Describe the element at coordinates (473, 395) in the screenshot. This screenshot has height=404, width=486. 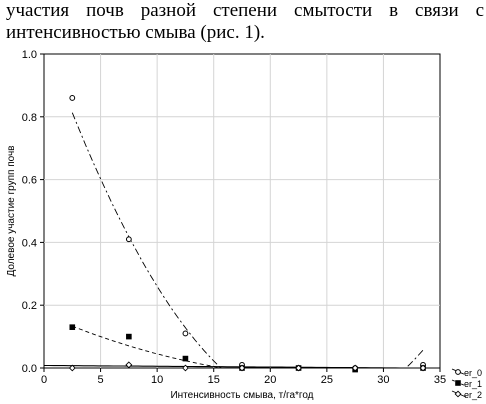
I see `legend-label-er_2: er_2` at that location.